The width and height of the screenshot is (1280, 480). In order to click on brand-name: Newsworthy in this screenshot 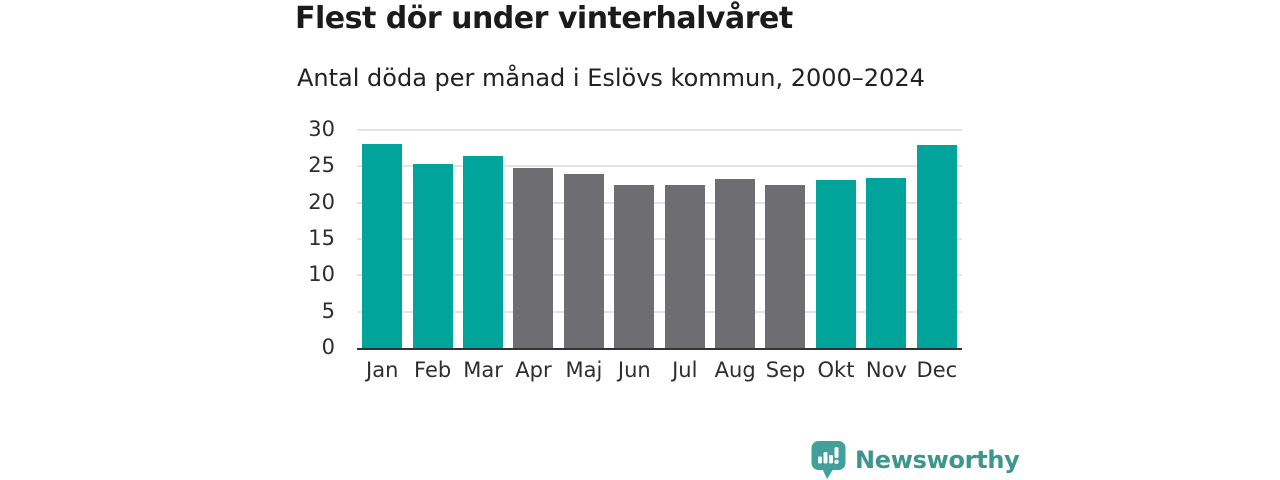, I will do `click(937, 459)`.